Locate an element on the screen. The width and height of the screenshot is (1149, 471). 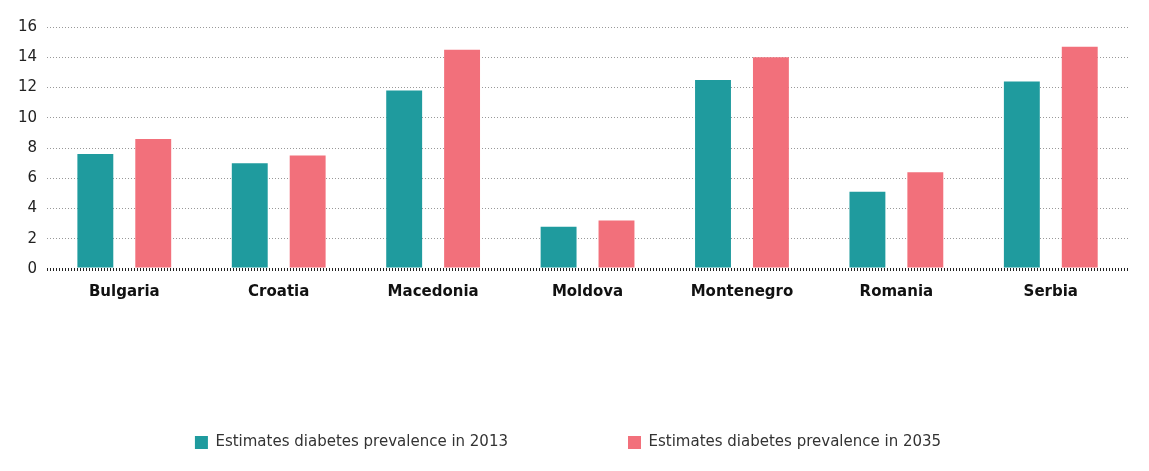
x-tick-label: Bulgaria is located at coordinates (124, 290).